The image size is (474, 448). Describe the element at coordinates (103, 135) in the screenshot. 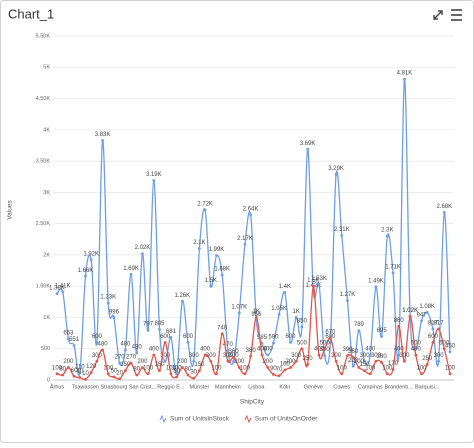

I see `data-label: 3.83K` at that location.